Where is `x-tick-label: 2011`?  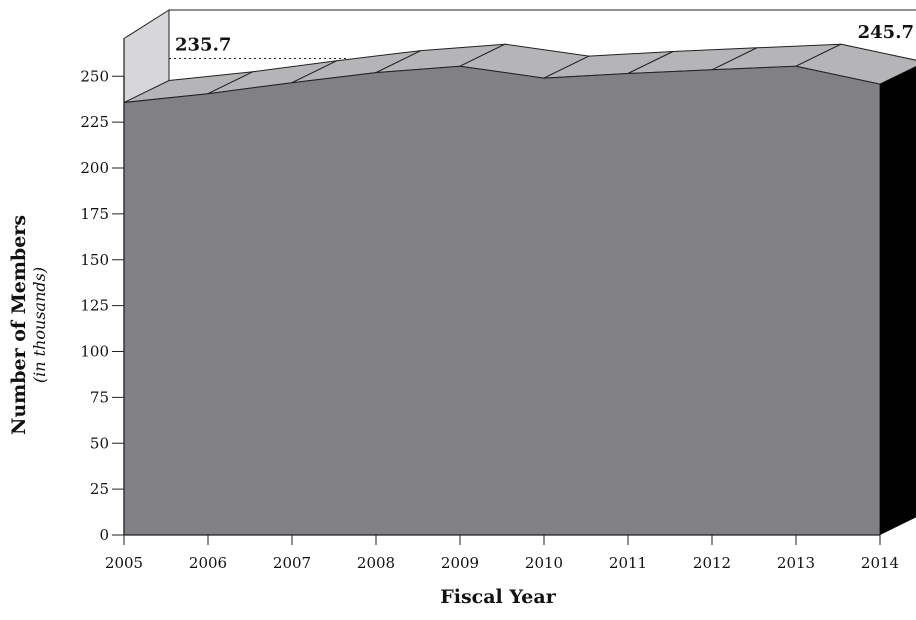
x-tick-label: 2011 is located at coordinates (628, 563).